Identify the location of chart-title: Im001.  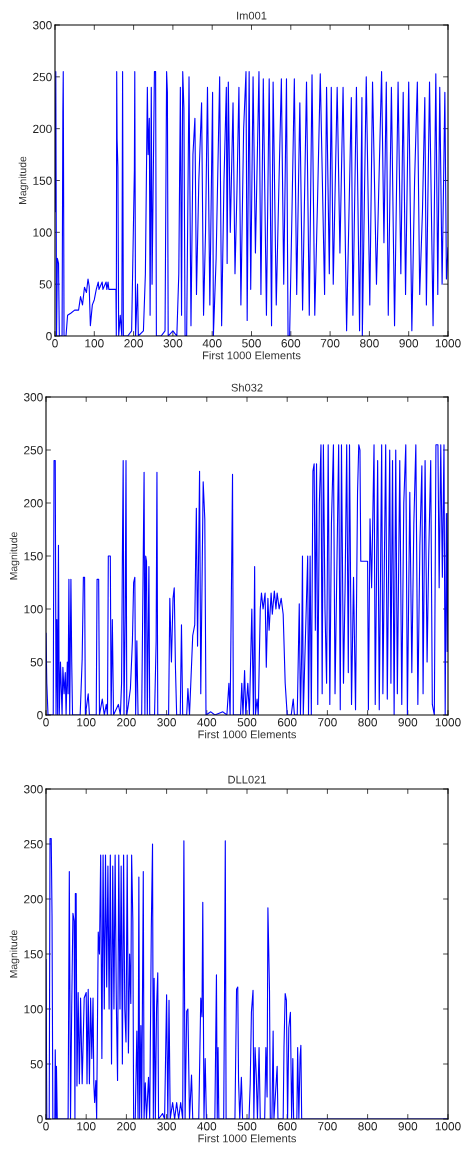
(252, 15).